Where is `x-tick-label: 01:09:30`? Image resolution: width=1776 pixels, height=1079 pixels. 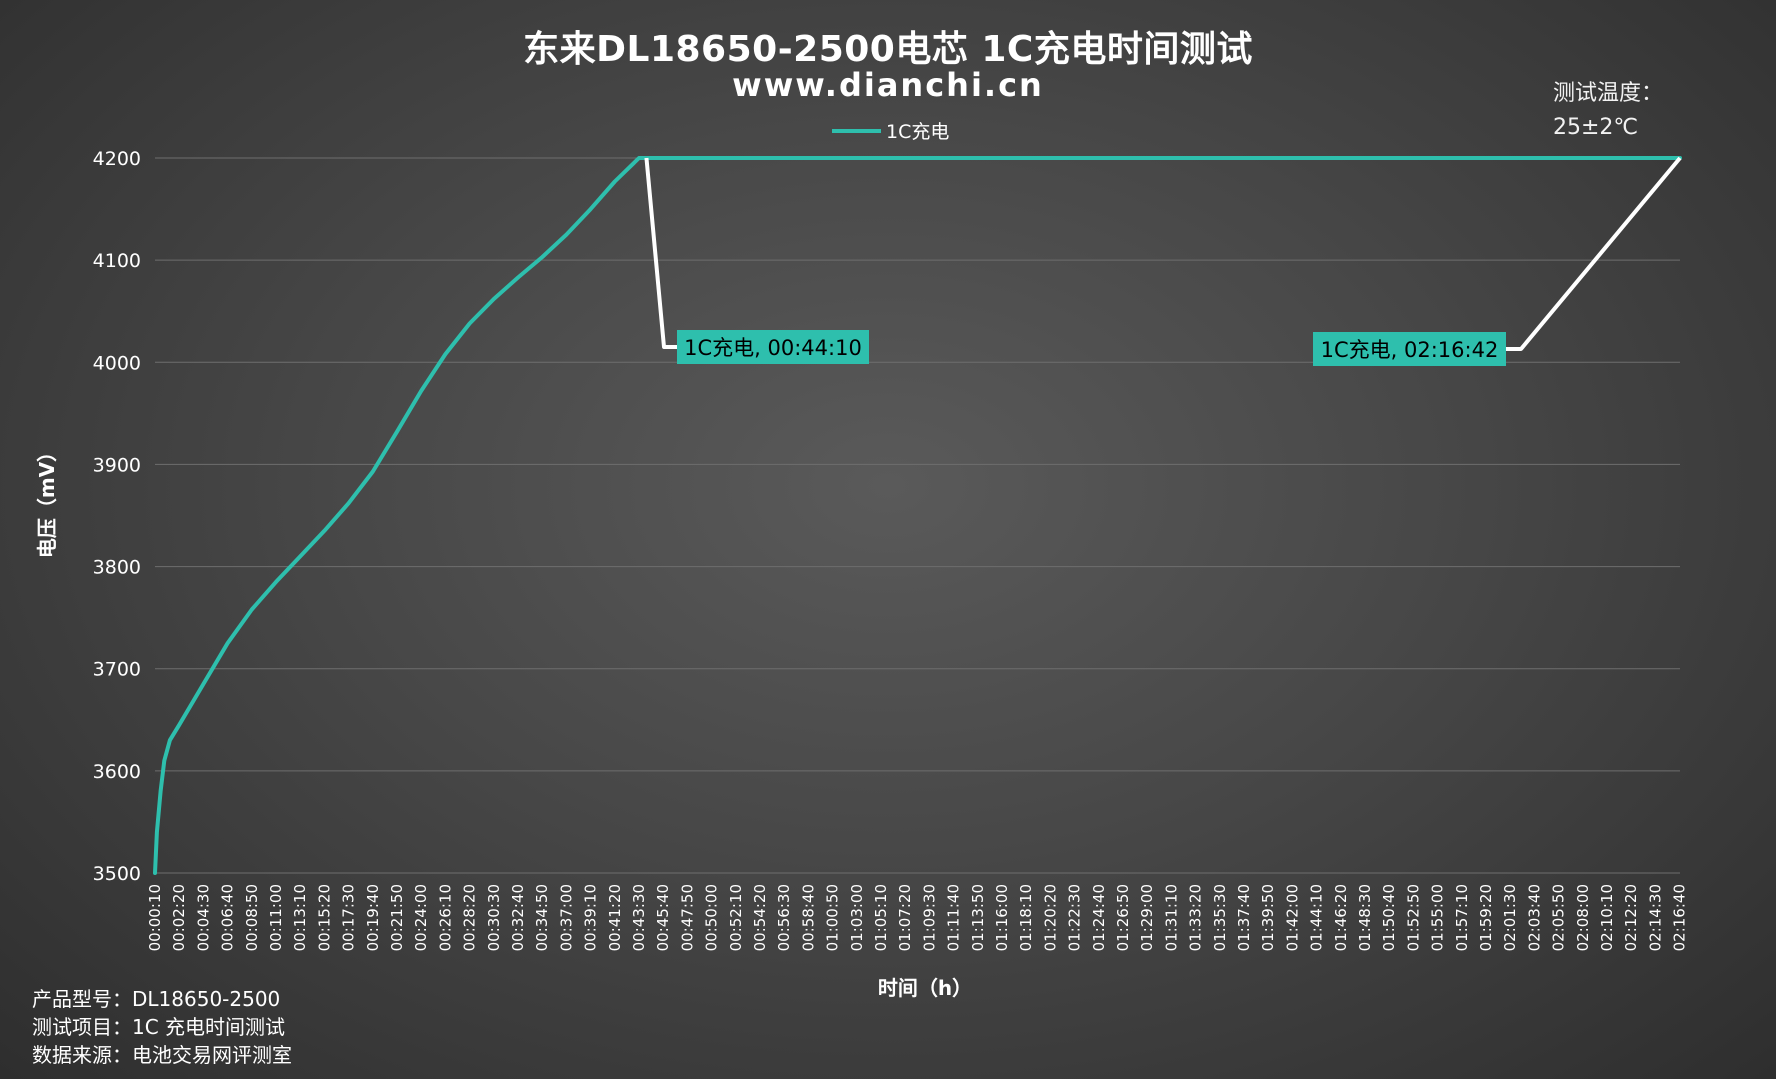 x-tick-label: 01:09:30 is located at coordinates (929, 917).